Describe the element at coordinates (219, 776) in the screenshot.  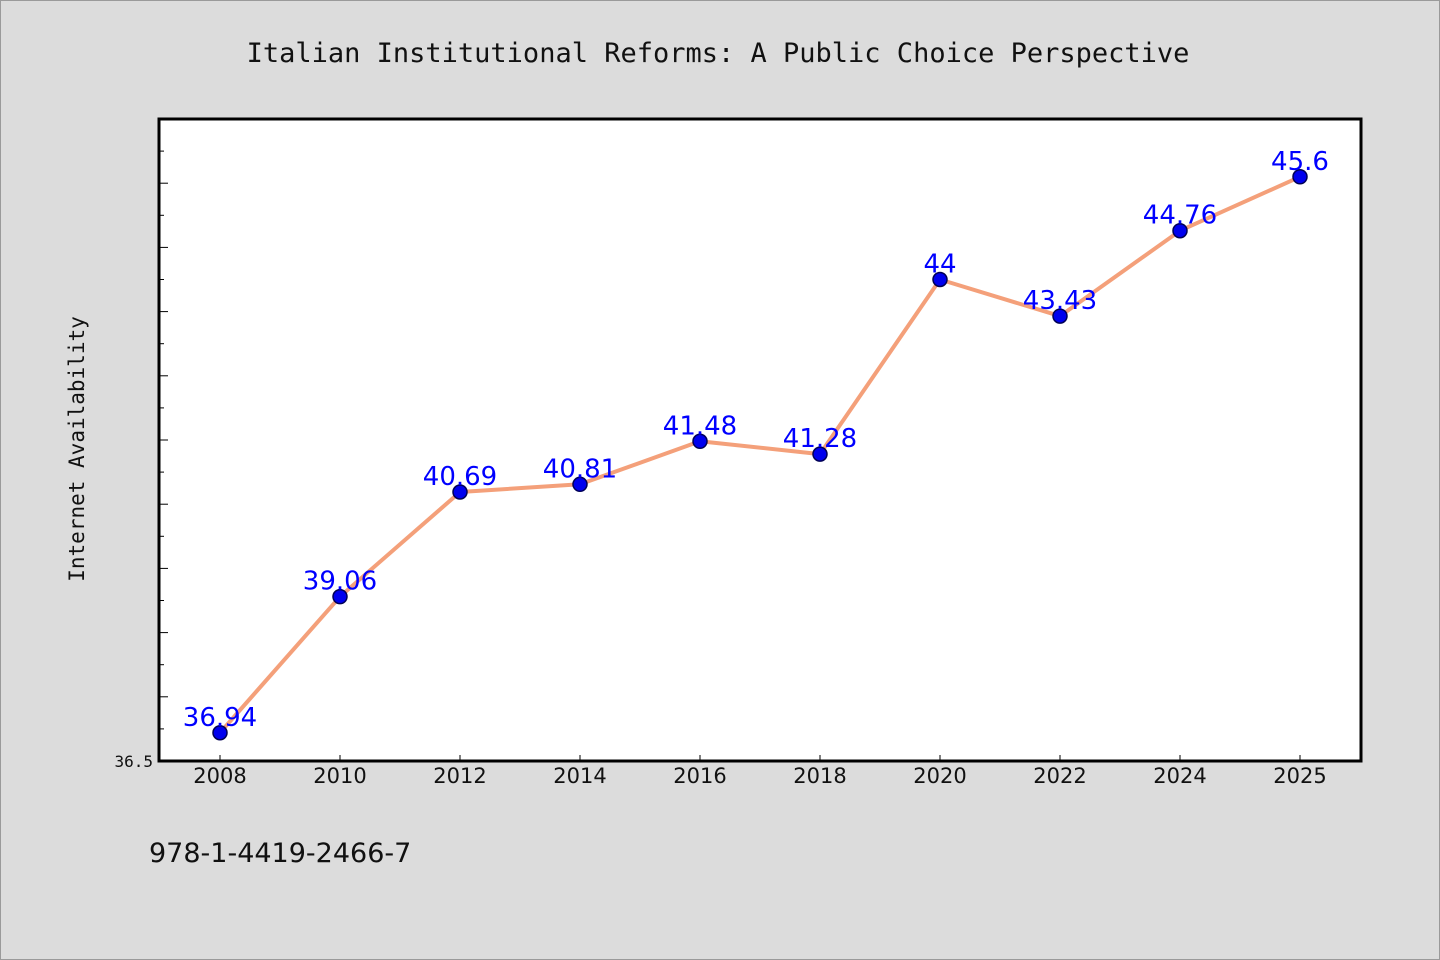
I see `x-tick-label: 2008` at that location.